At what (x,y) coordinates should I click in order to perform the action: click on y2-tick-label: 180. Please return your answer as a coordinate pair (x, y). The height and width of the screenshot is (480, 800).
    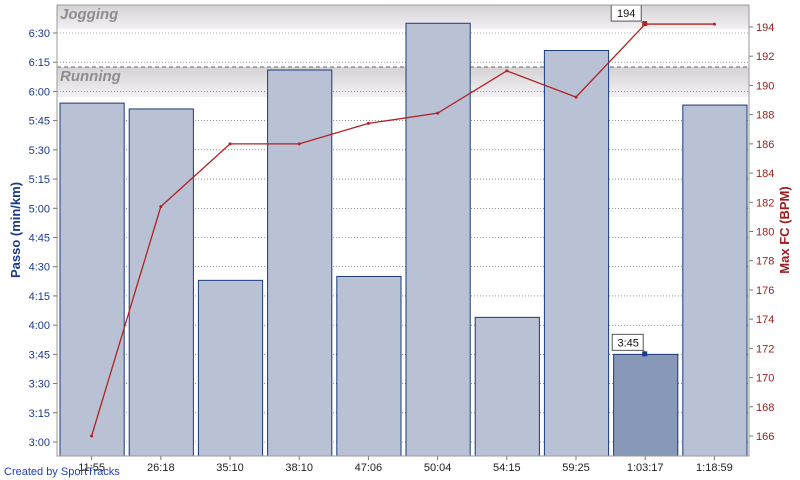
    Looking at the image, I should click on (765, 233).